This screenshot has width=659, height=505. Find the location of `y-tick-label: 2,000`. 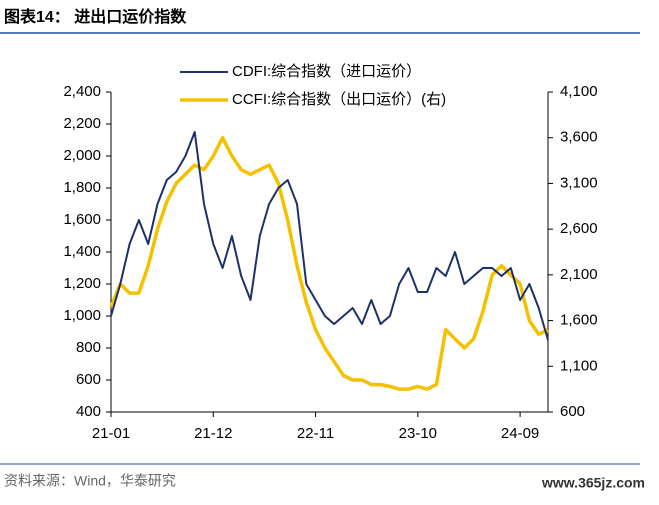

y-tick-label: 2,000 is located at coordinates (82, 155).